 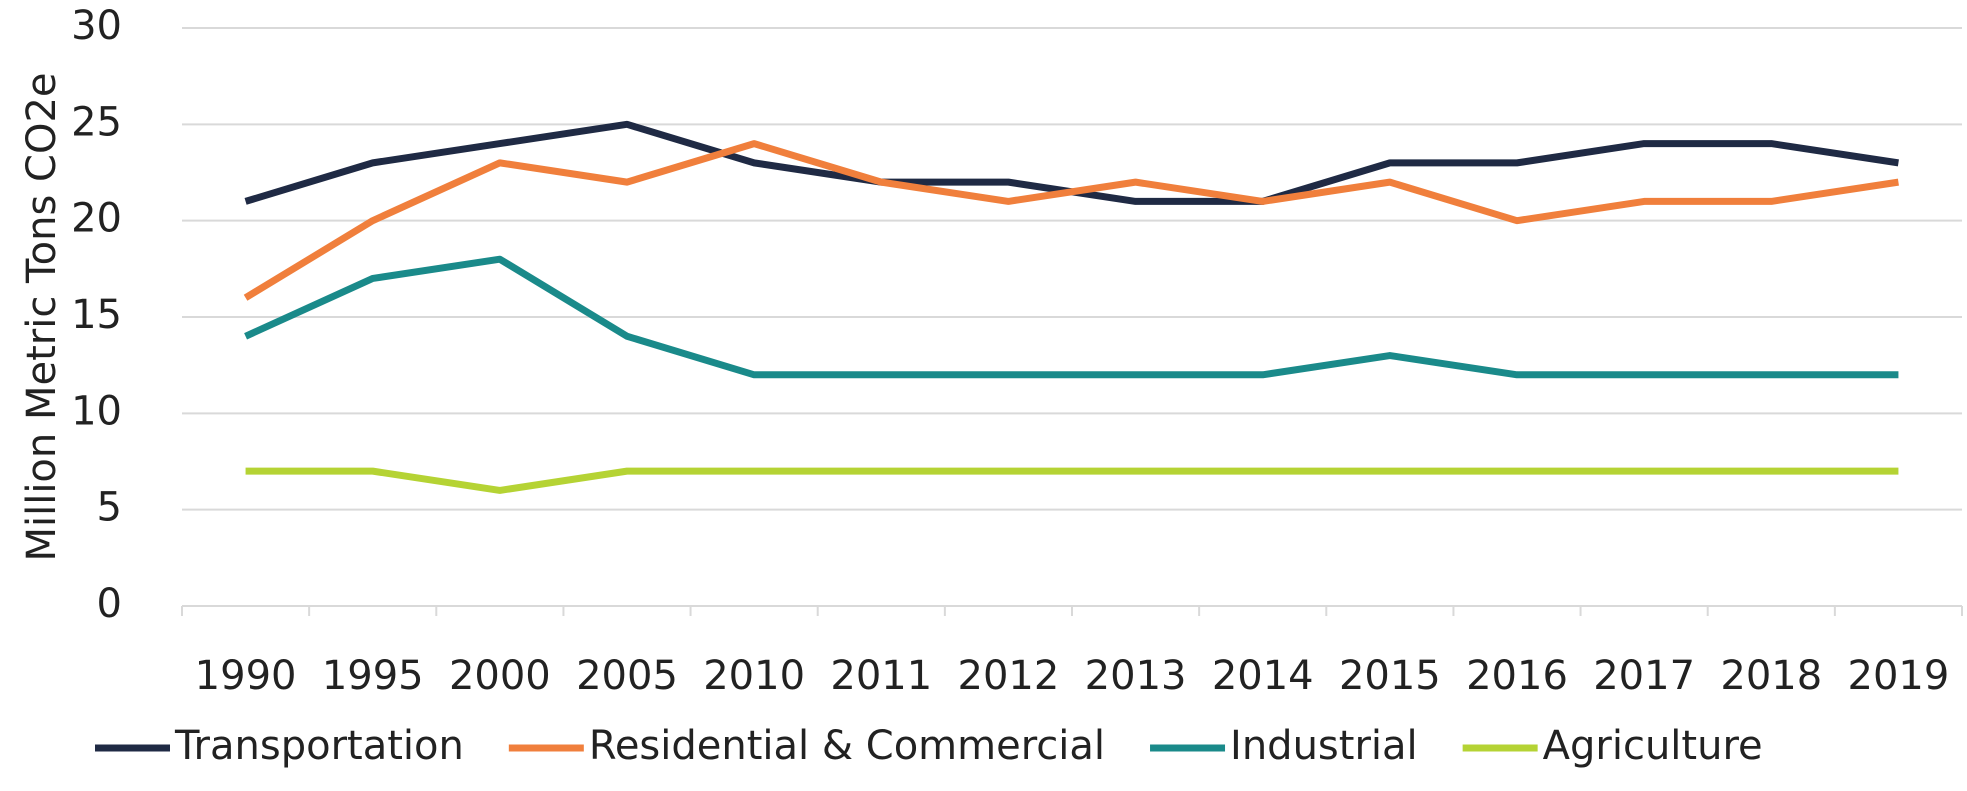 I want to click on x-tick-label: 2011, so click(x=881, y=676).